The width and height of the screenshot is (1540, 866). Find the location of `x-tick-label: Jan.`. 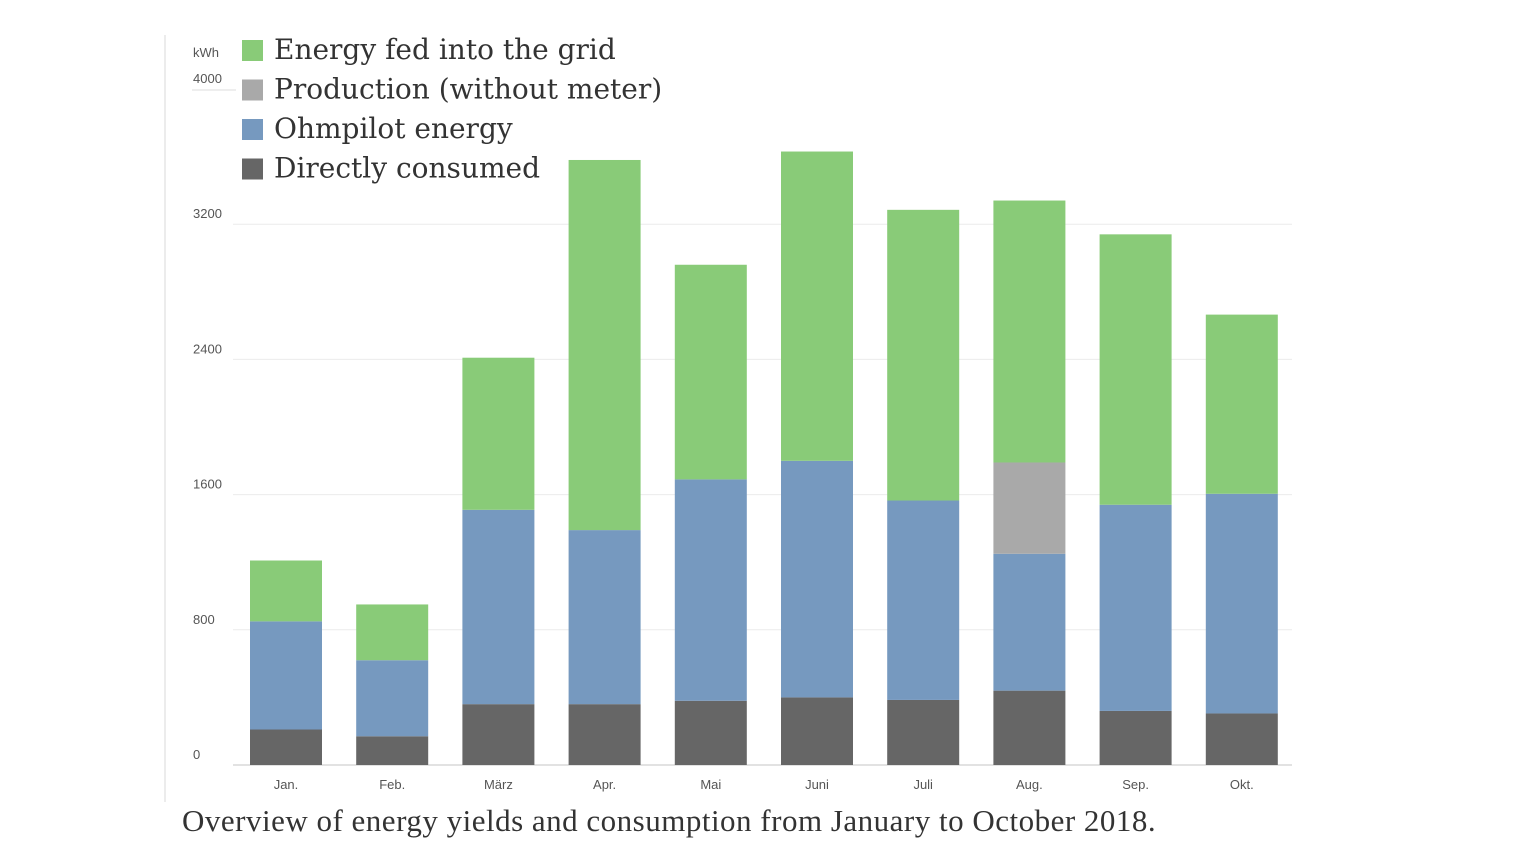

x-tick-label: Jan. is located at coordinates (286, 784).